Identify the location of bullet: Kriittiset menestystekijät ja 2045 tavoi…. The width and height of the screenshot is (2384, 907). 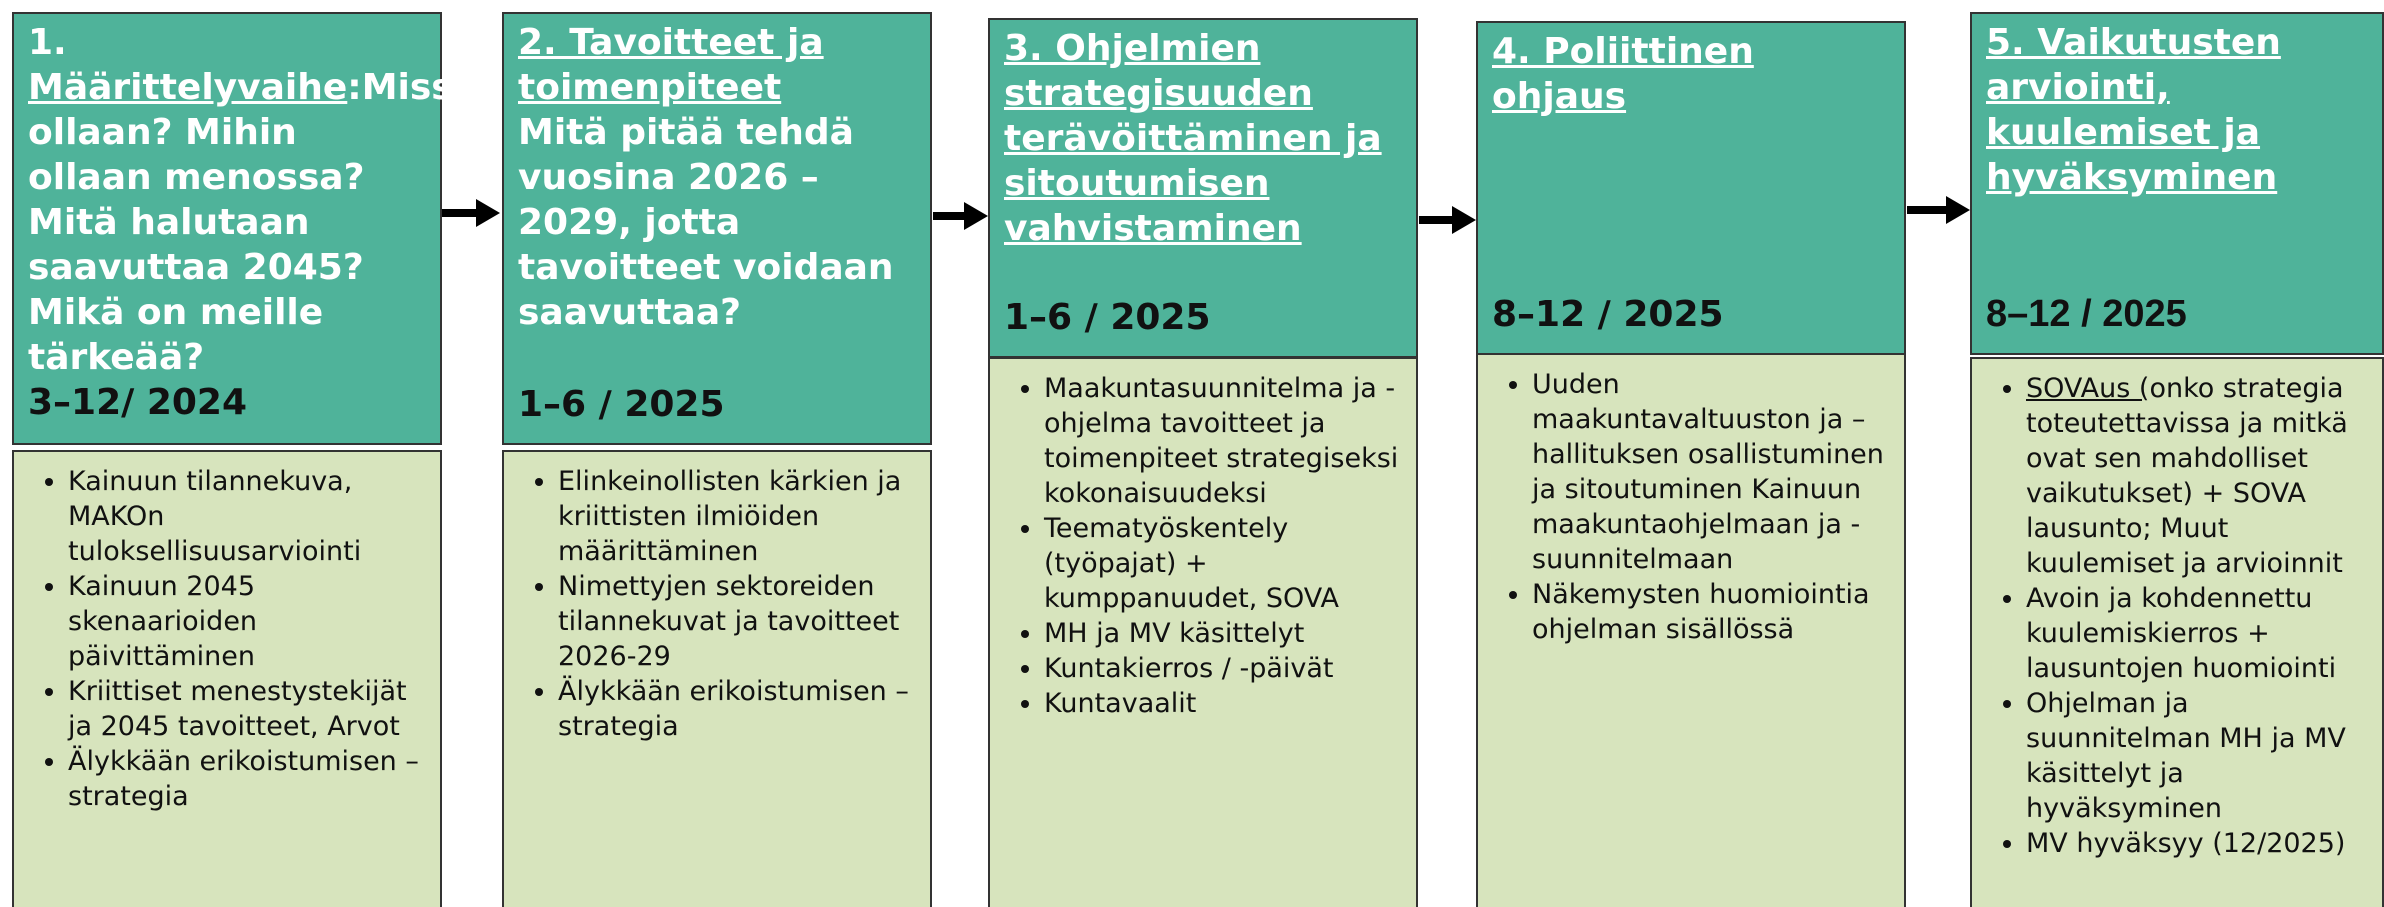
(250, 709).